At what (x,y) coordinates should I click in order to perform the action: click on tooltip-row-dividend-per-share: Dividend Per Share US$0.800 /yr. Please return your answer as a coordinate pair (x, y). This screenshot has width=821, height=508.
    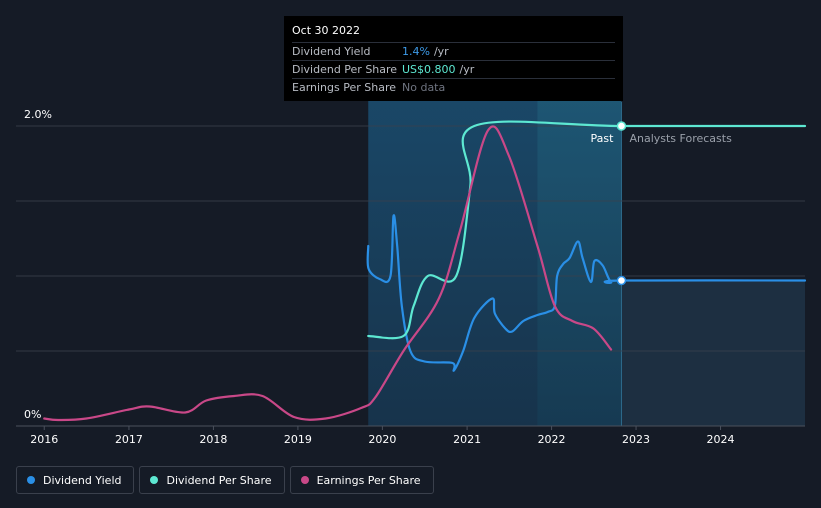
    Looking at the image, I should click on (453, 69).